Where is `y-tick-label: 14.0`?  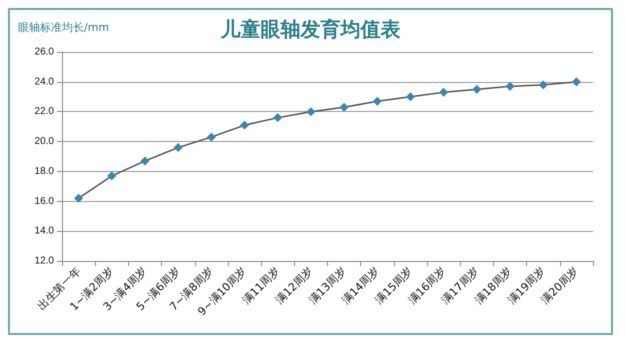 y-tick-label: 14.0 is located at coordinates (44, 231).